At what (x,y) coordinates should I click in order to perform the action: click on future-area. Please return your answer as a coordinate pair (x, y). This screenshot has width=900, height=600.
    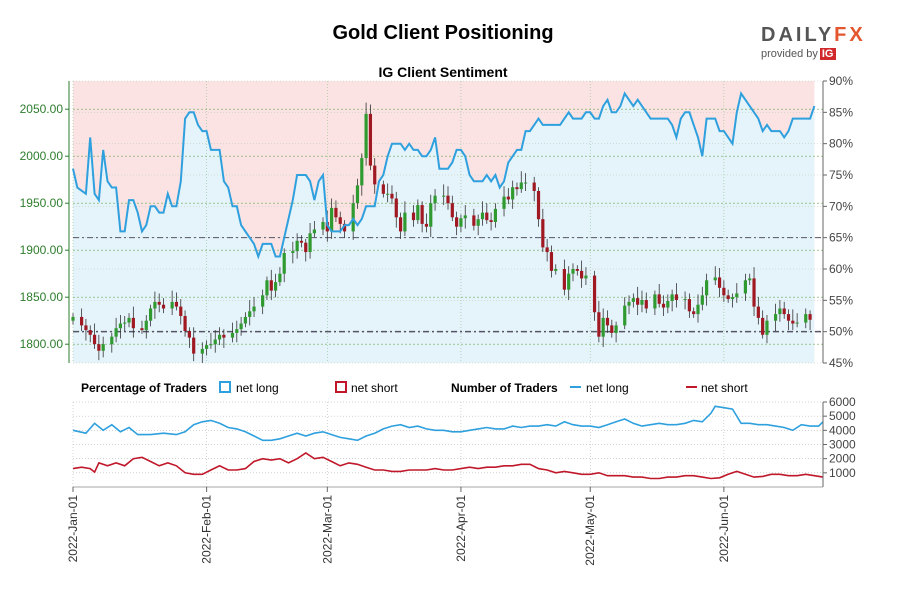
    Looking at the image, I should click on (818, 222).